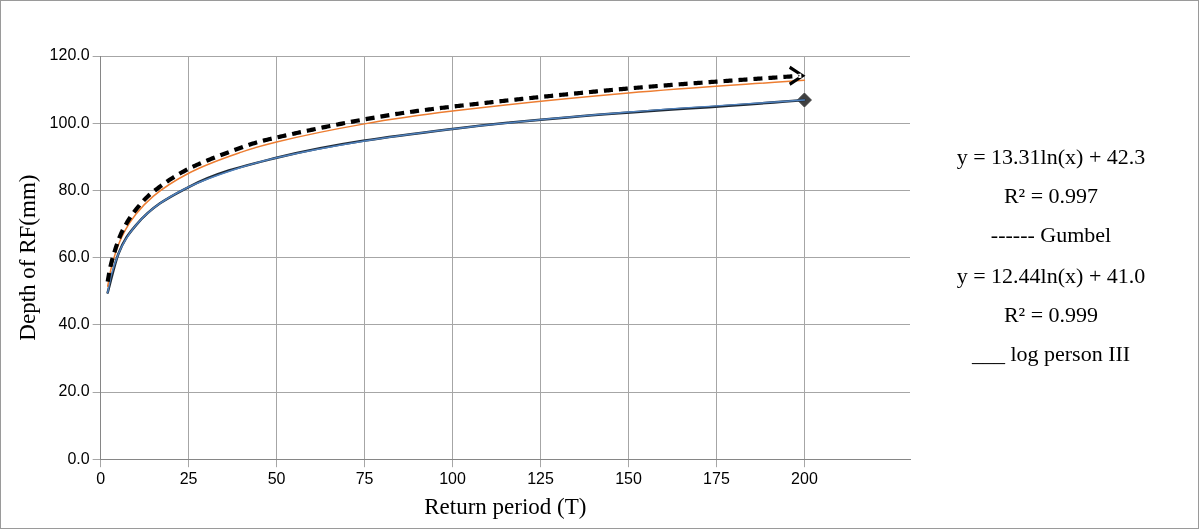 The width and height of the screenshot is (1199, 529). I want to click on x-tick-label: 0, so click(101, 479).